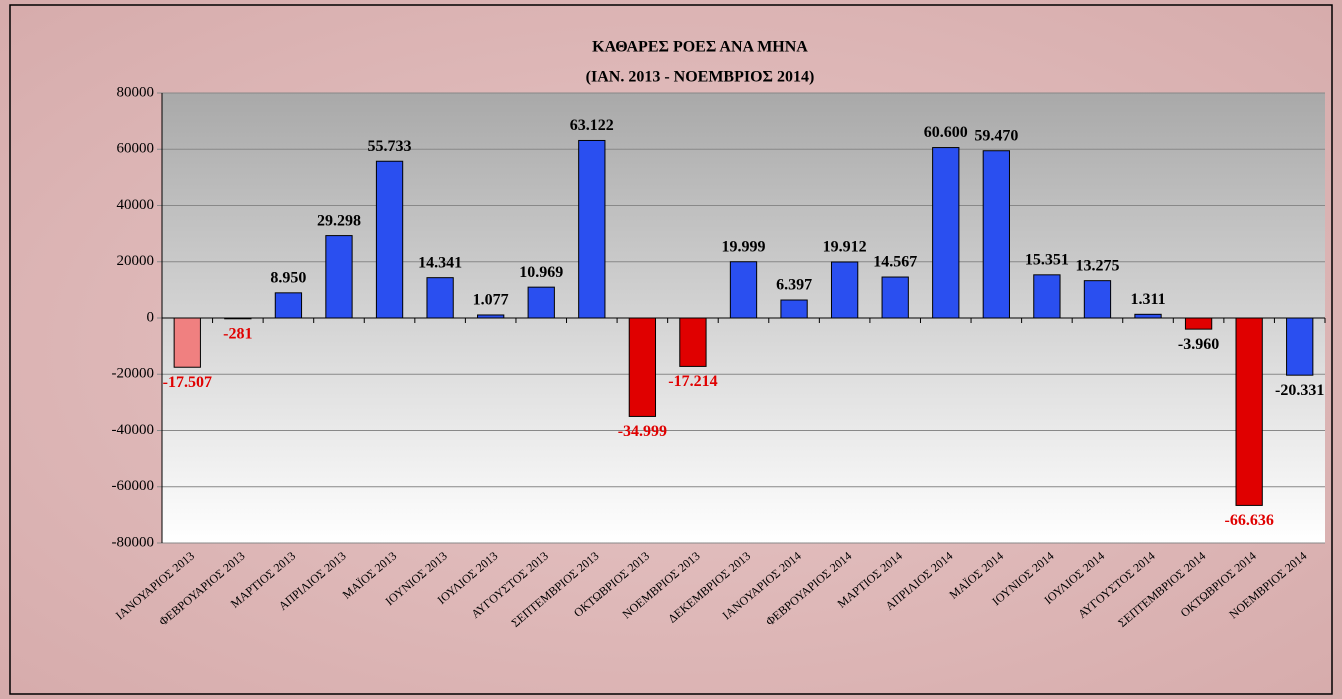 This screenshot has width=1342, height=699. What do you see at coordinates (996, 135) in the screenshot?
I see `value-label: 59.470` at bounding box center [996, 135].